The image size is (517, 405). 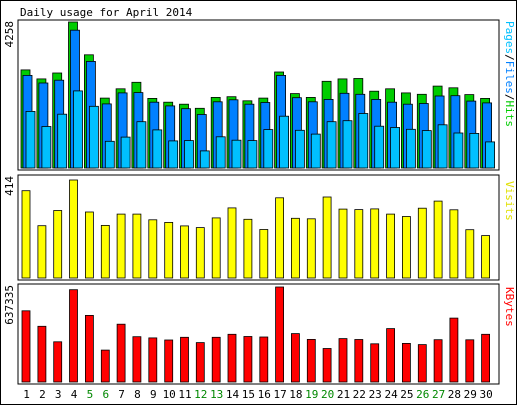 I want to click on x-tick-label-day-2: 2, so click(x=42, y=394).